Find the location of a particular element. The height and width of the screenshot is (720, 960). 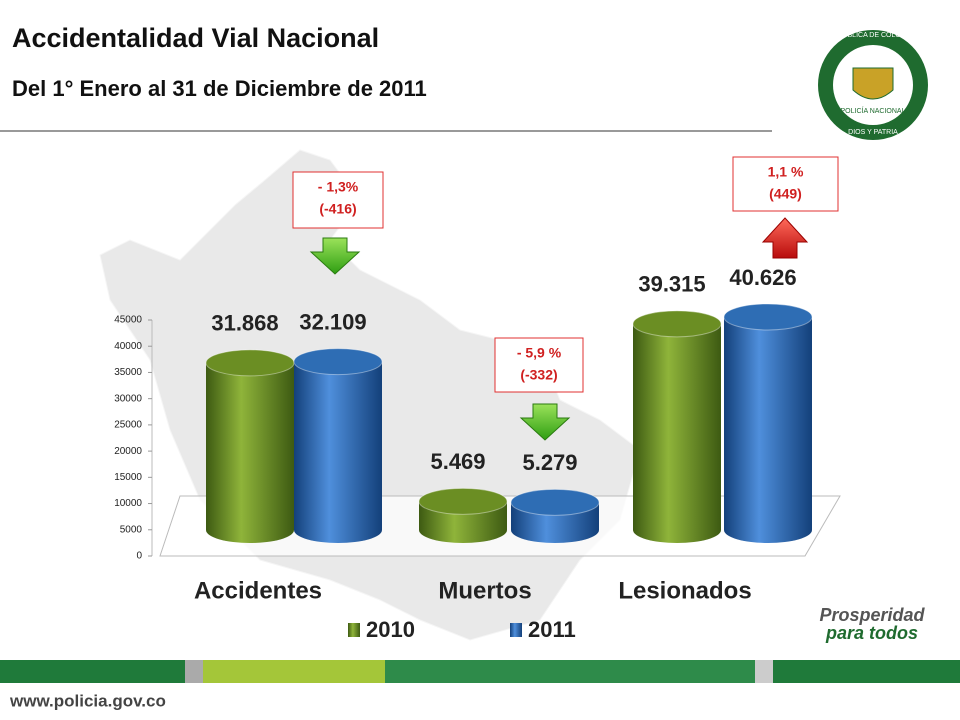

annotation-text: - 5,9 % is located at coordinates (539, 353).